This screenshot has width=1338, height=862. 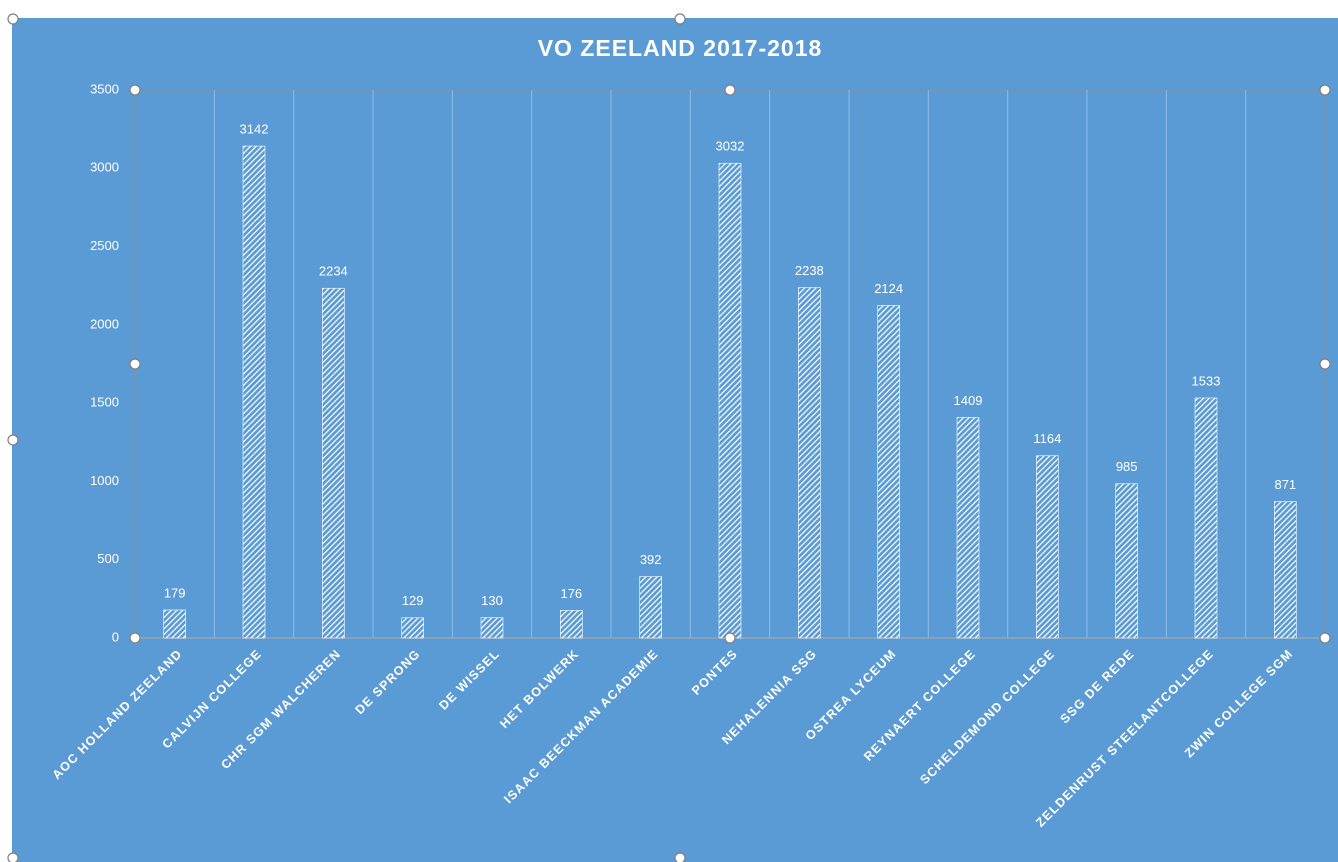 I want to click on data-label: 179, so click(x=175, y=592).